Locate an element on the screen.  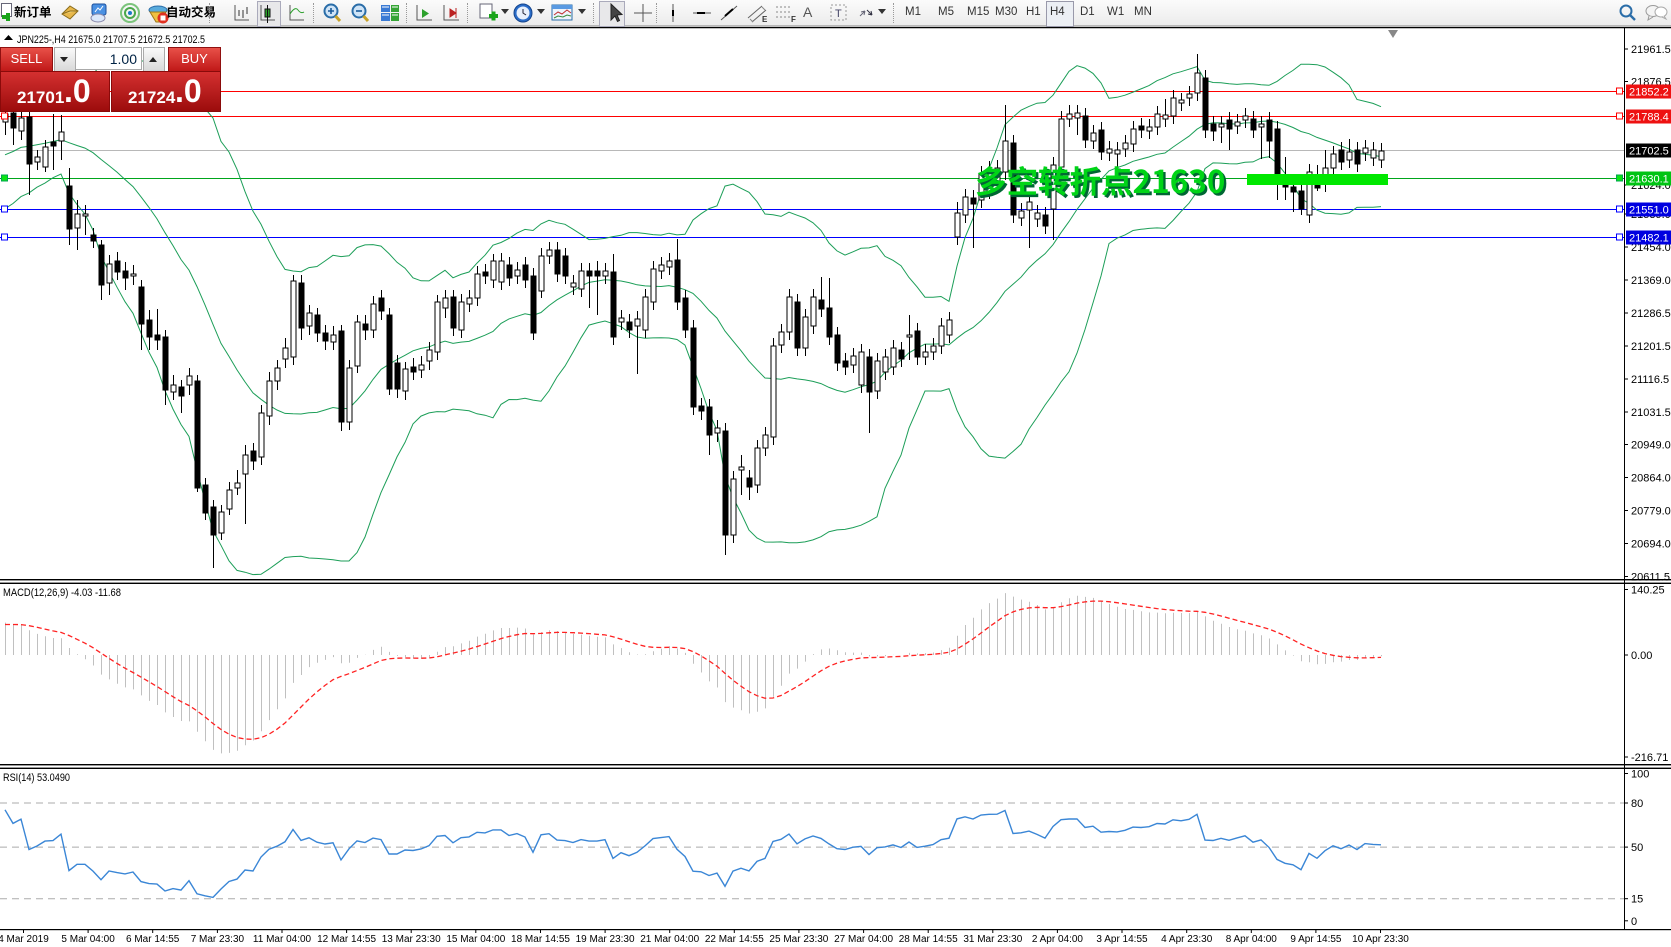
svg-text: -216.71 is located at coordinates (1649, 758).